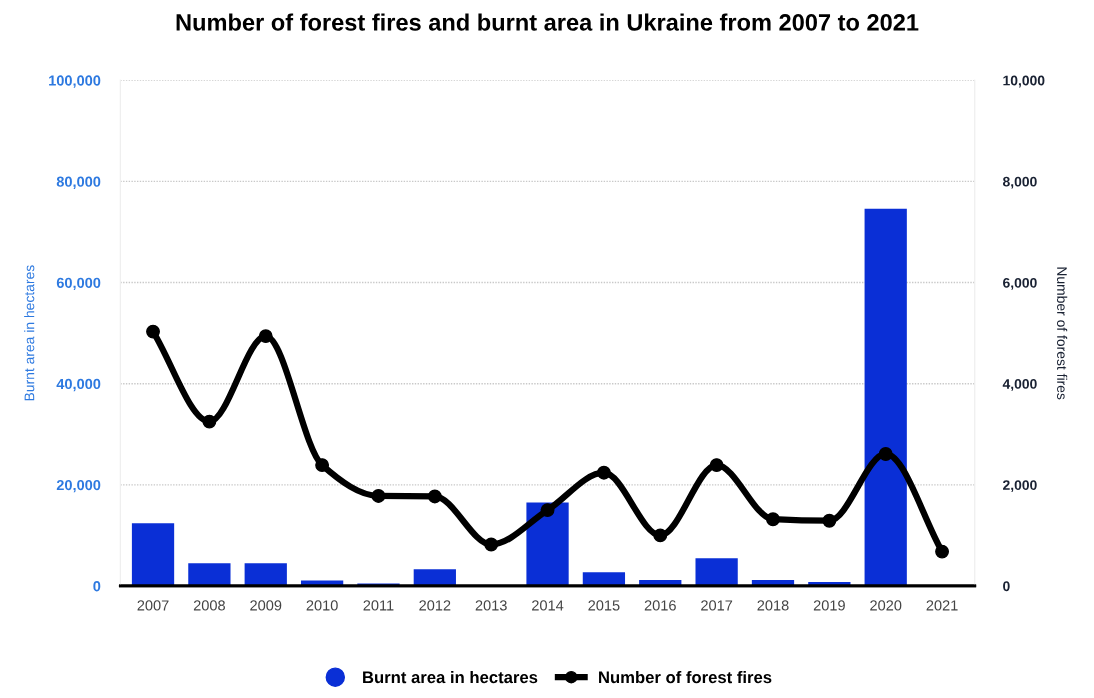  What do you see at coordinates (378, 605) in the screenshot?
I see `x-tick-label: 2011` at bounding box center [378, 605].